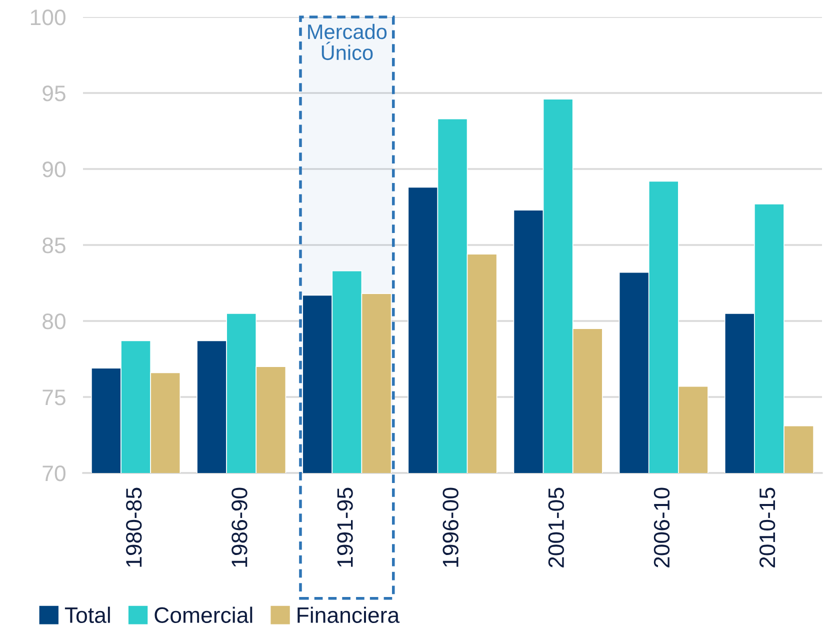 The image size is (827, 641). Describe the element at coordinates (203, 615) in the screenshot. I see `legend-label: Comercial` at that location.